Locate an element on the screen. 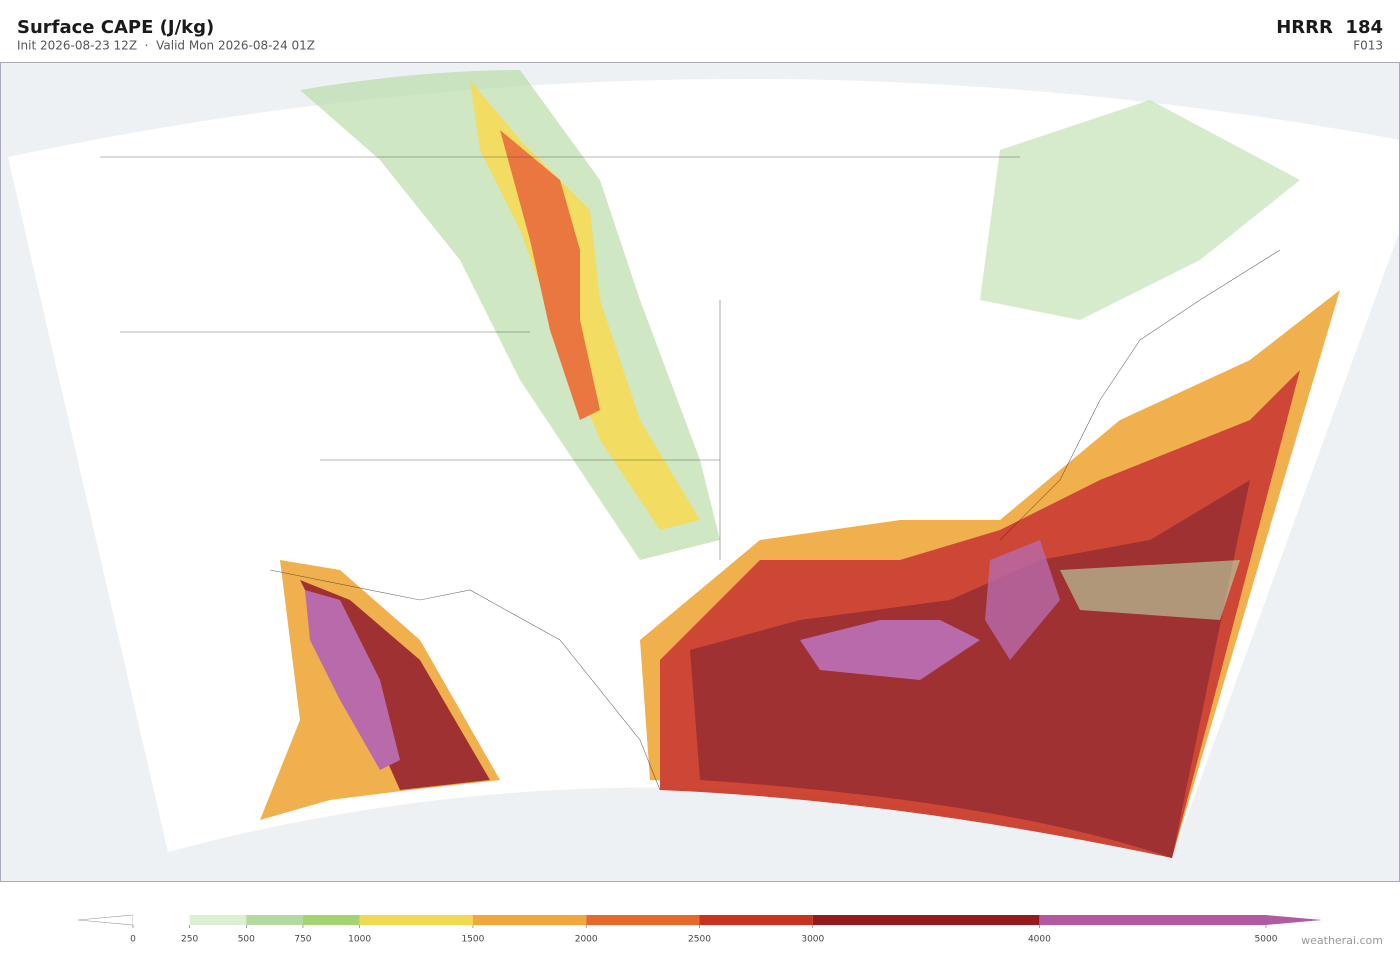 Image resolution: width=1400 pixels, height=960 pixels. map-title: Surface CAPE (J/kg) is located at coordinates (115, 27).